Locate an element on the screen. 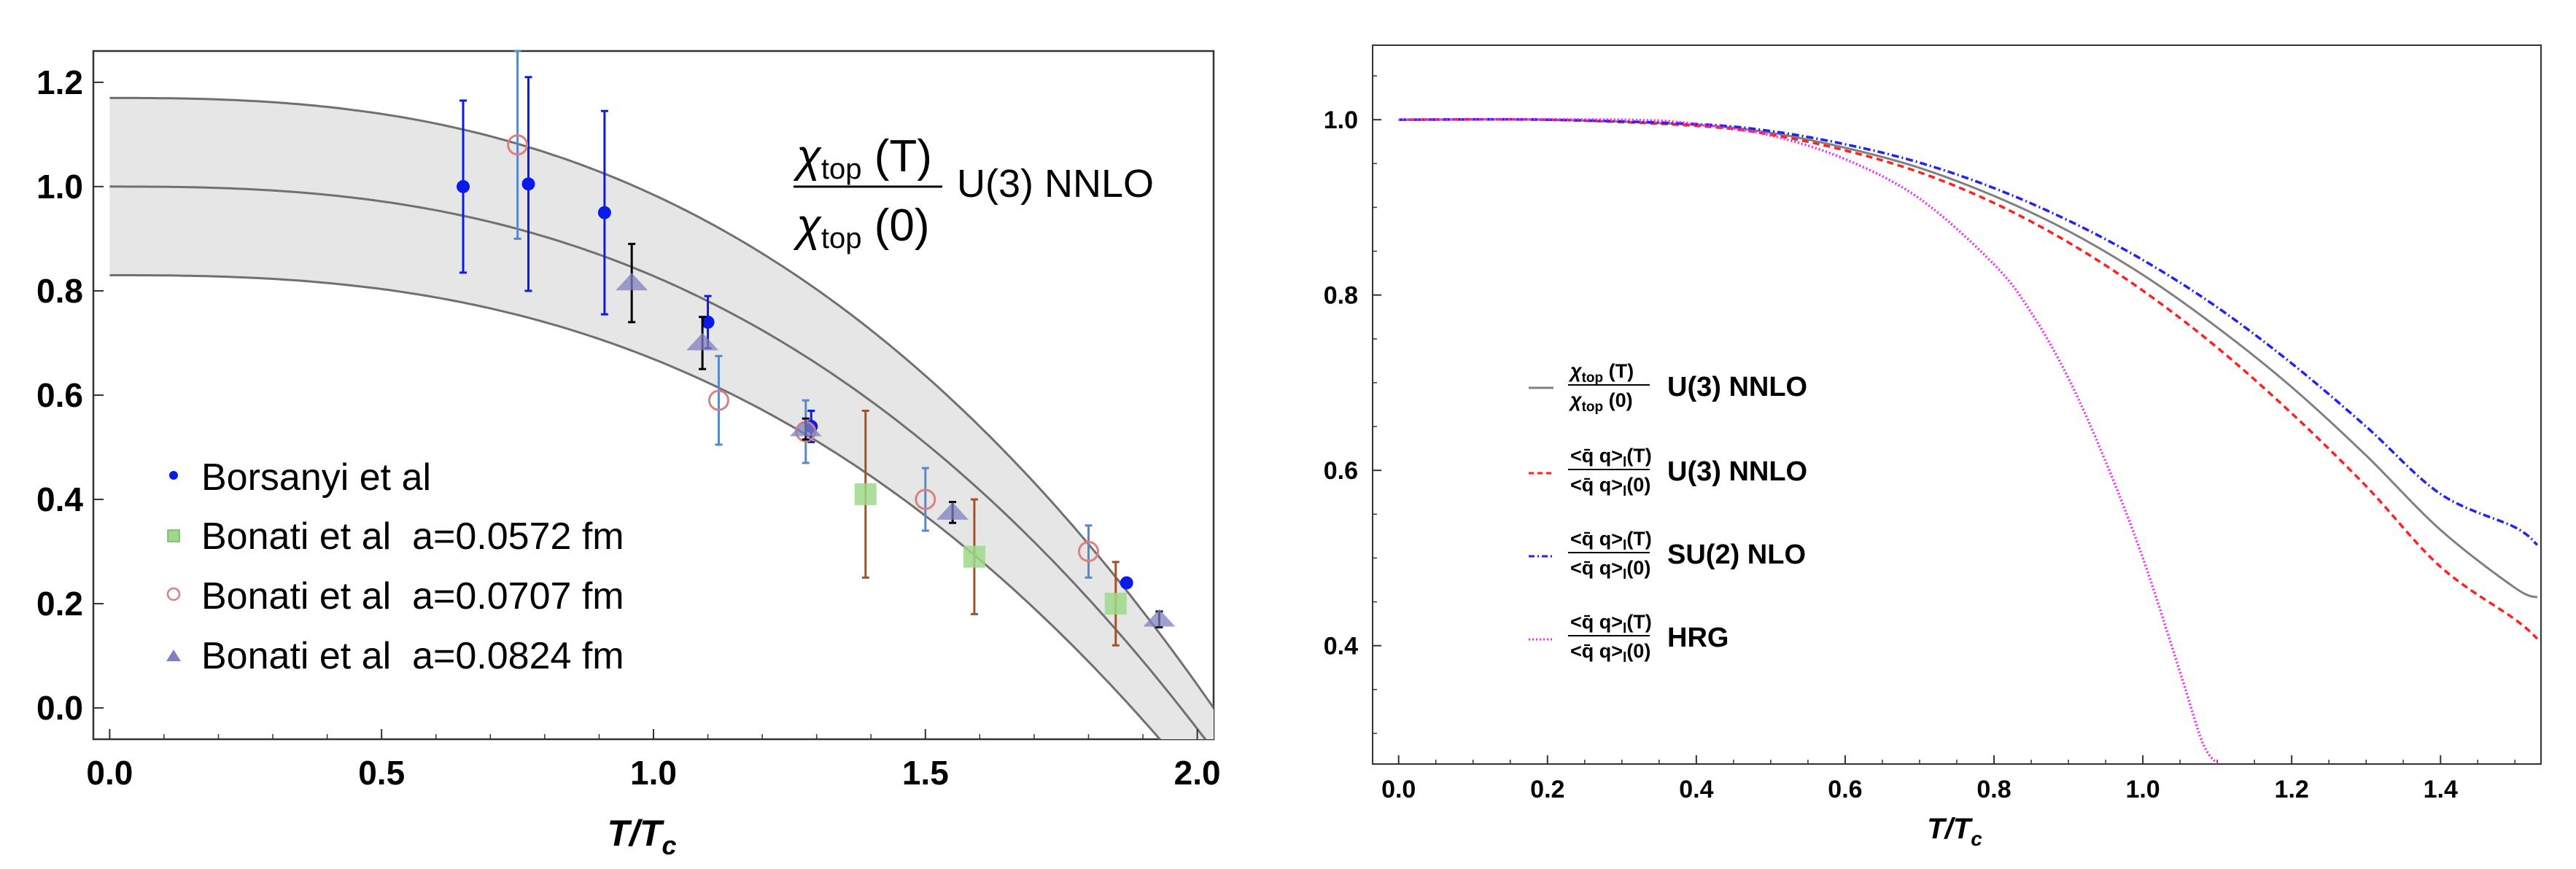 This screenshot has width=2576, height=869. legend-marker-open-circle is located at coordinates (174, 594).